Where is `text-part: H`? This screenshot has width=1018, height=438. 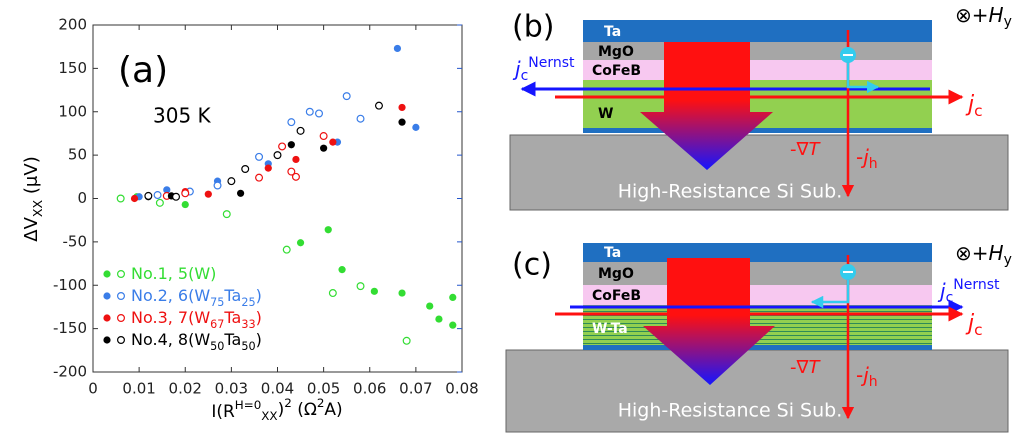
text-part: H is located at coordinates (996, 253).